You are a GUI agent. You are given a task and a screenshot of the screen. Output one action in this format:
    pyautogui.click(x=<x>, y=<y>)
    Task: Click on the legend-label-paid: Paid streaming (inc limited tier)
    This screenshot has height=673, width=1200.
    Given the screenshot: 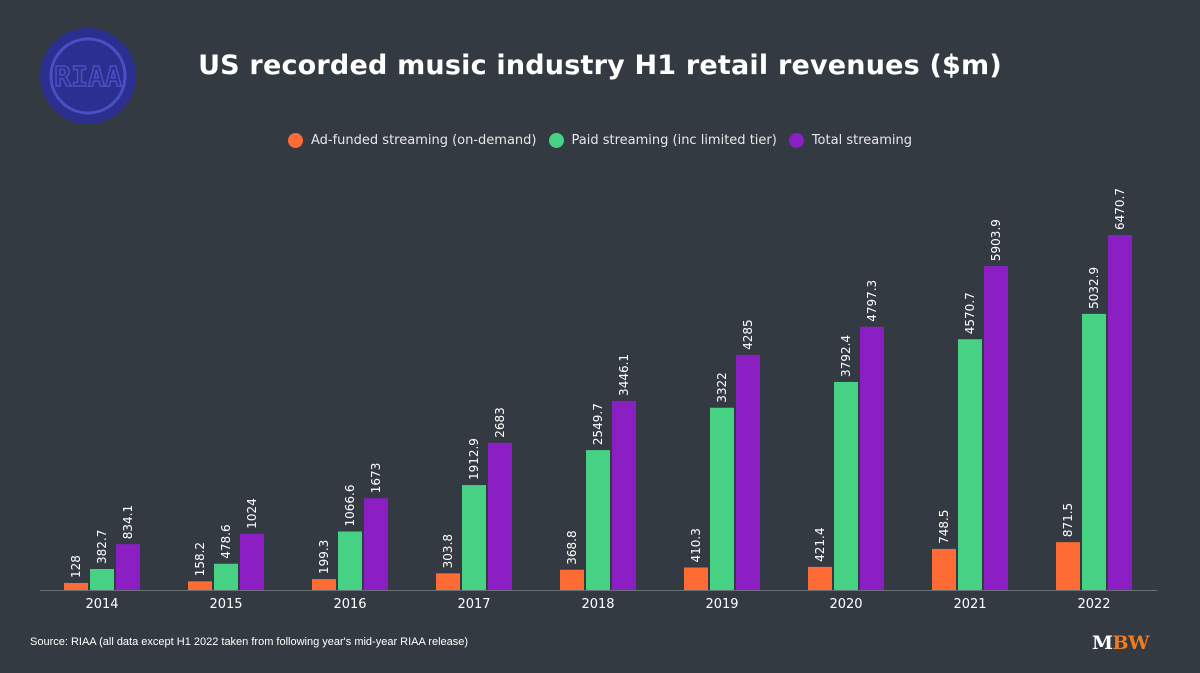 What is the action you would take?
    pyautogui.click(x=674, y=140)
    